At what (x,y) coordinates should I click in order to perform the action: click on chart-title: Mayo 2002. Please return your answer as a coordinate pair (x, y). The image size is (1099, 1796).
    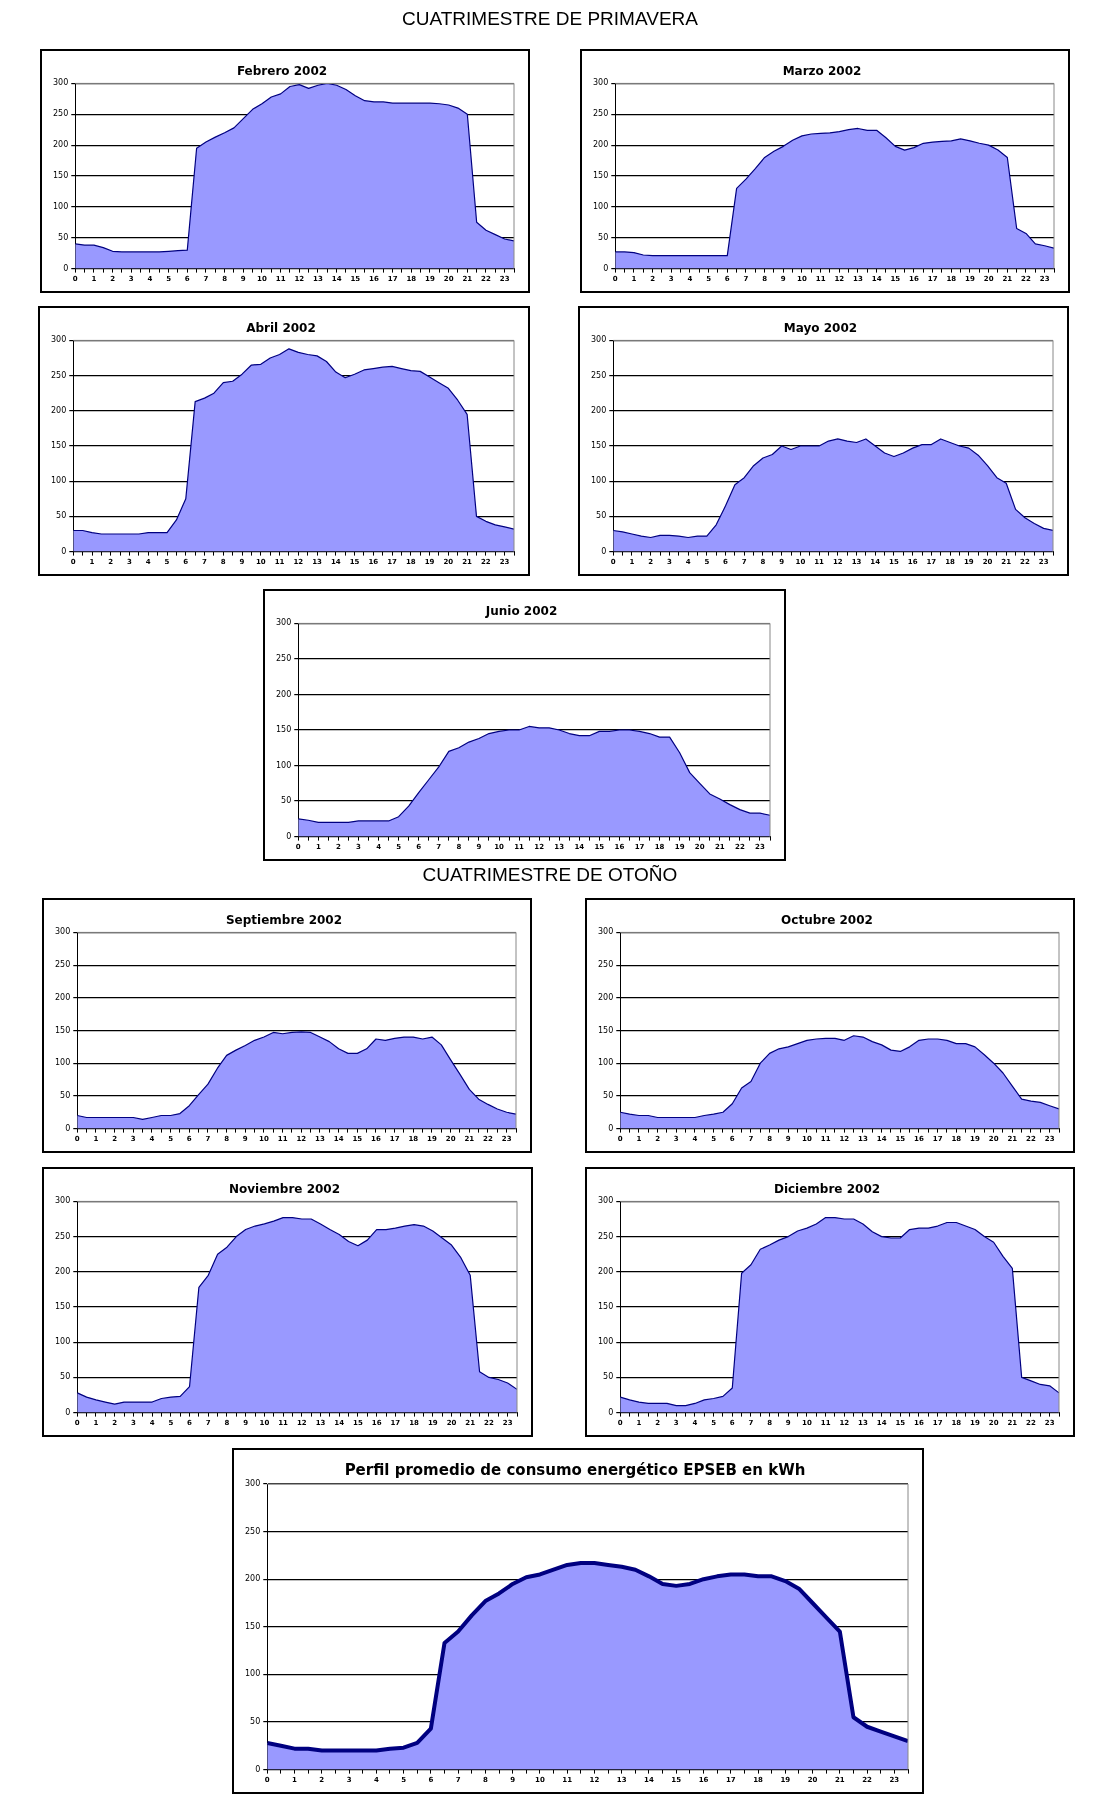
    Looking at the image, I should click on (820, 328).